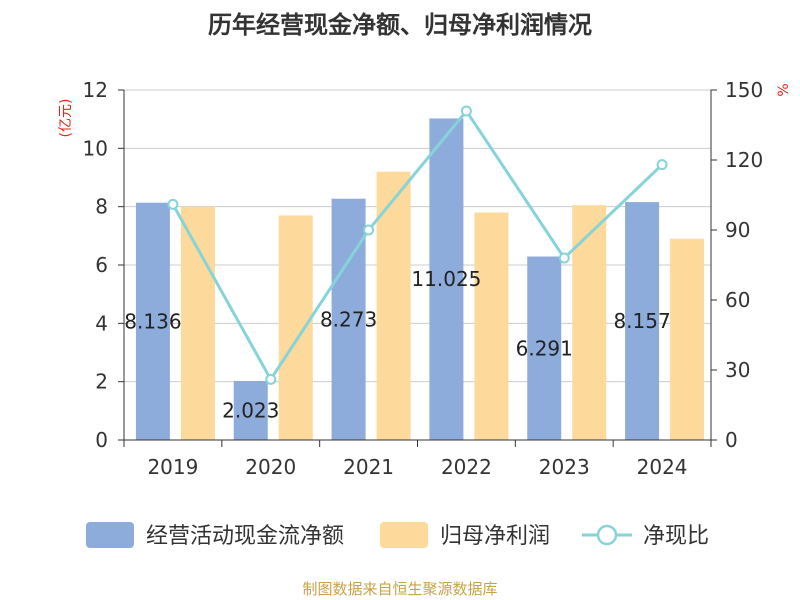 This screenshot has height=600, width=800. What do you see at coordinates (101, 323) in the screenshot?
I see `left-tick-label: 4` at bounding box center [101, 323].